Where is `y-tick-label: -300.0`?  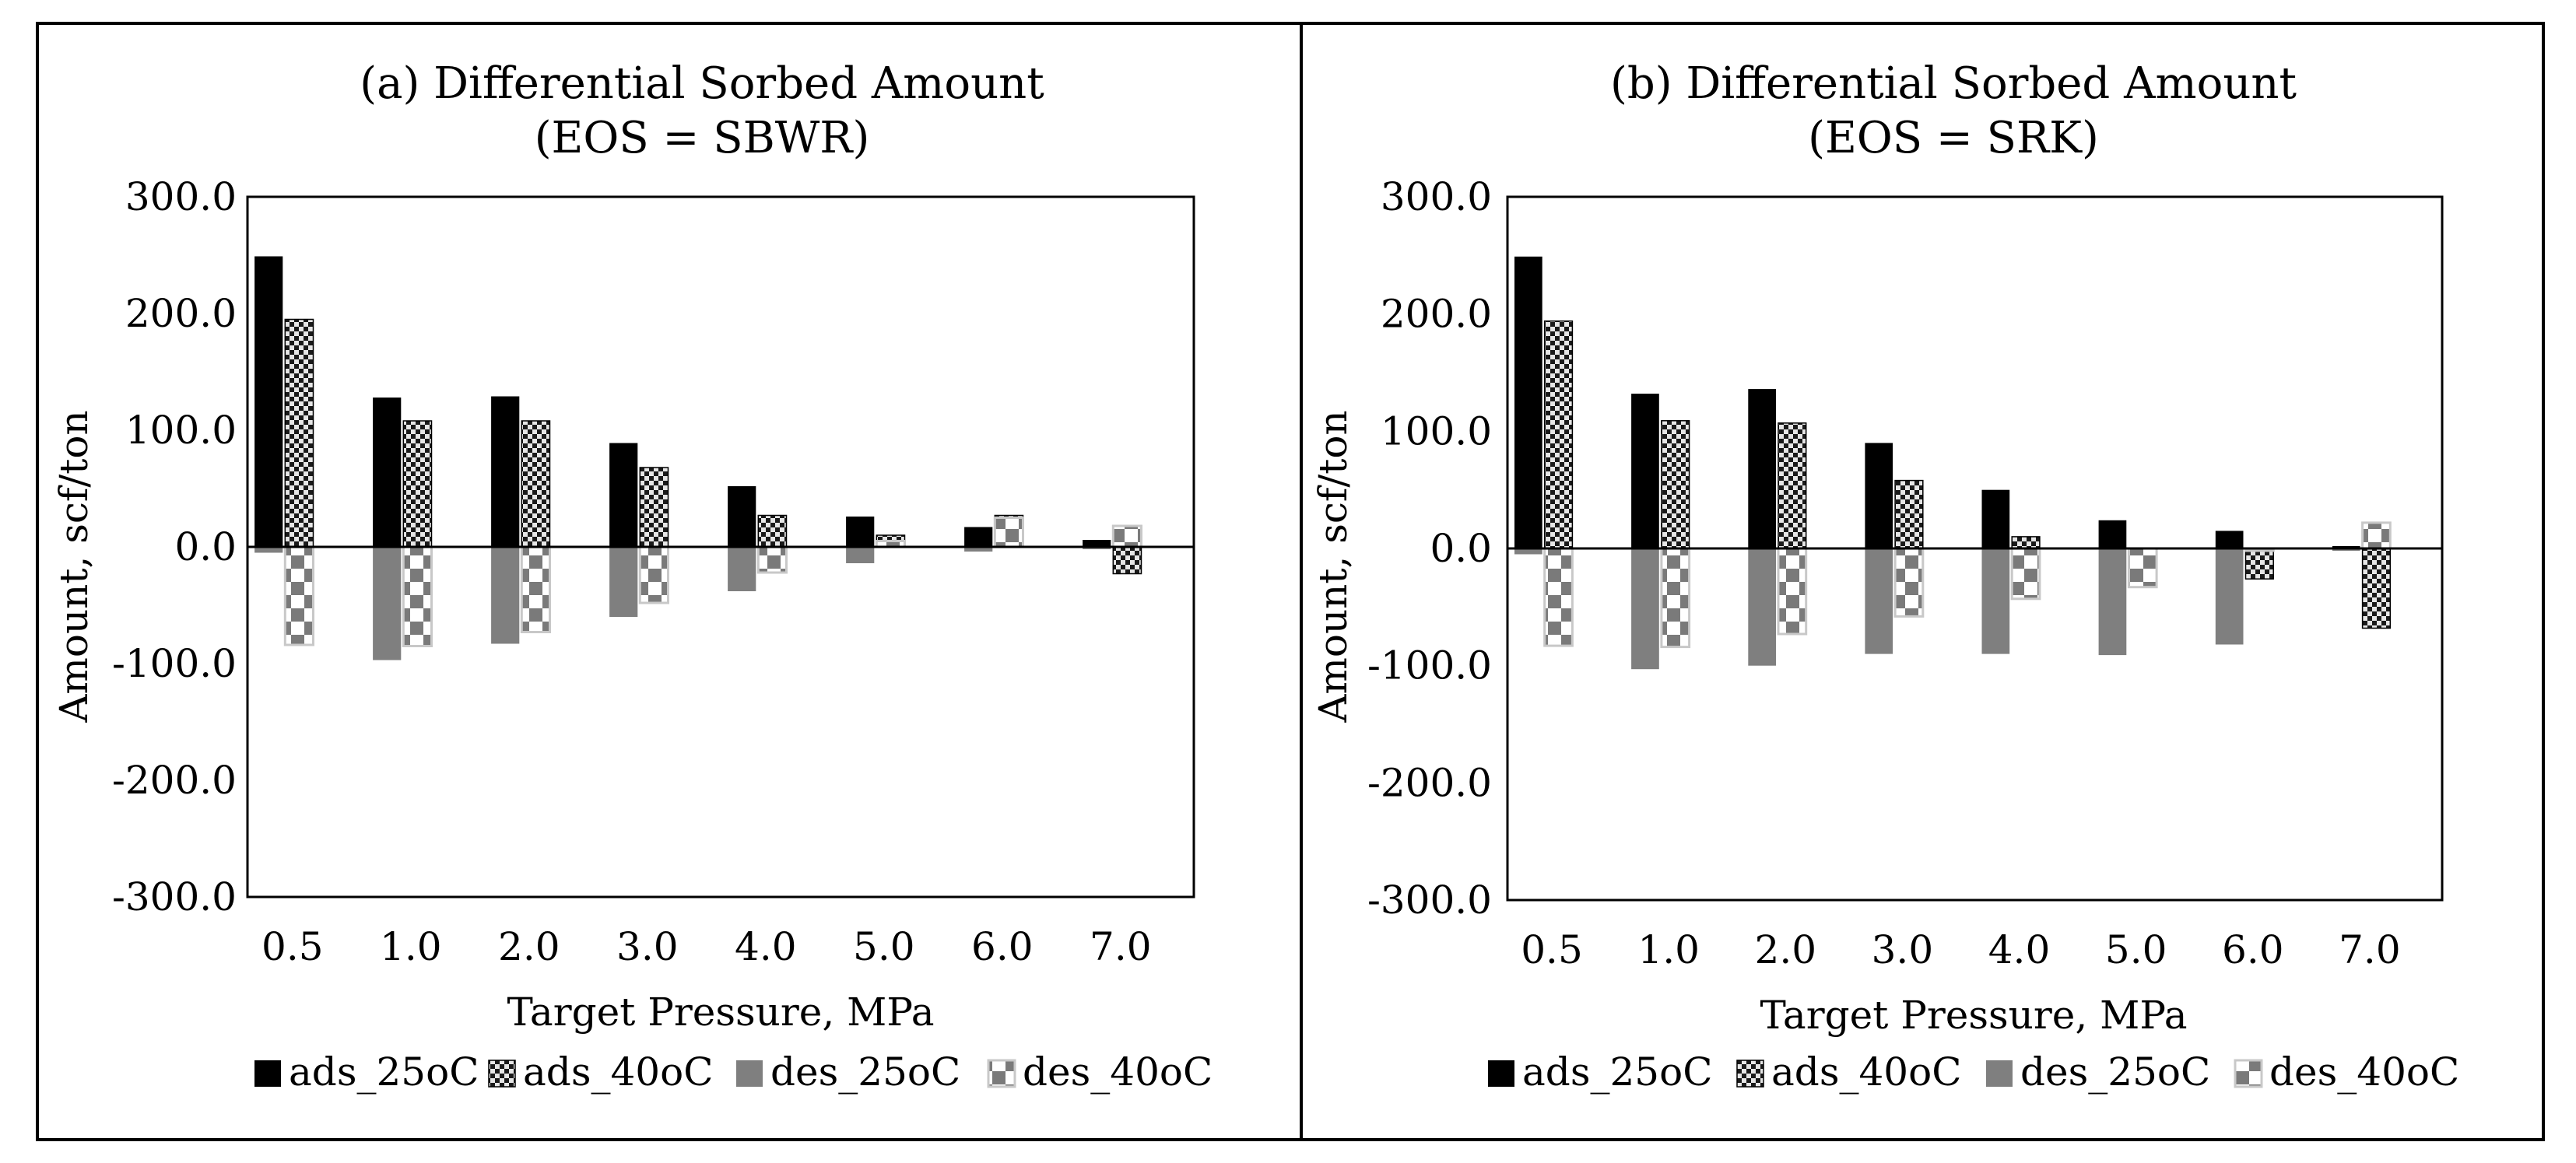
y-tick-label: -300.0 is located at coordinates (175, 897).